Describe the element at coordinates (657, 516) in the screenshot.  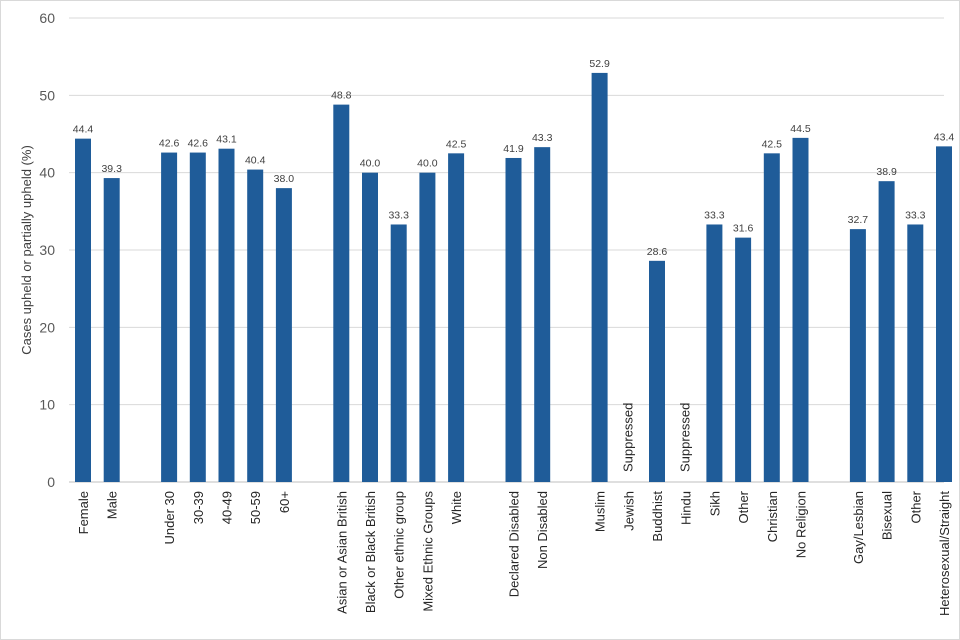
I see `category-label: Buddhist` at that location.